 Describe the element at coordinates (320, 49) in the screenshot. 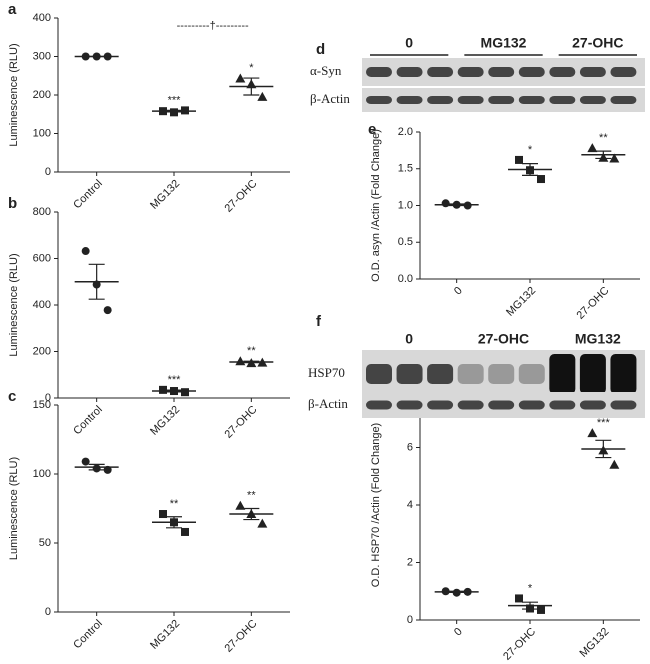

I see `panel-label: d` at that location.